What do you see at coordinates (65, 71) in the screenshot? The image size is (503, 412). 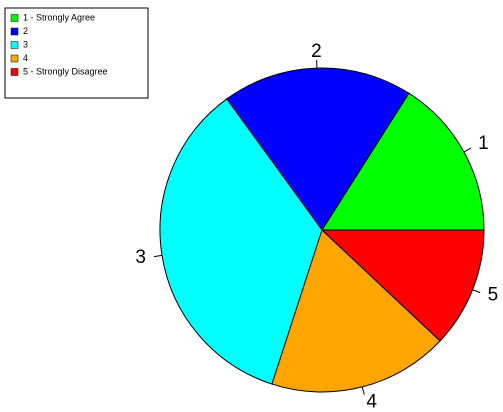 I see `legend-label: 5 - Strongly Disagree` at bounding box center [65, 71].